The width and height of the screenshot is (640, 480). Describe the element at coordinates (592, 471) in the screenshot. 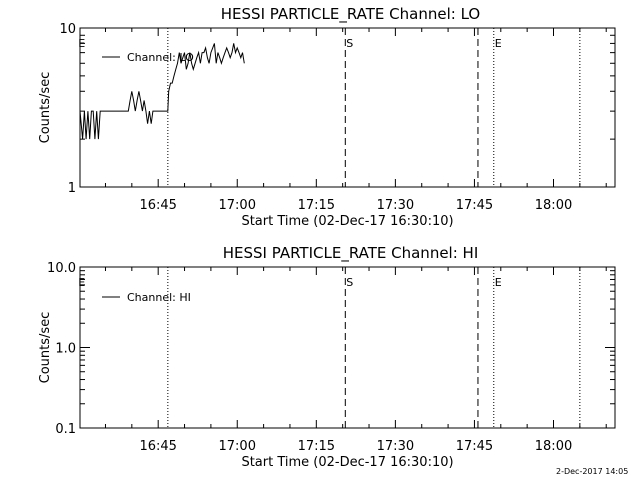

I see `plot-timestamp: 2-Dec-2017 14:05` at that location.